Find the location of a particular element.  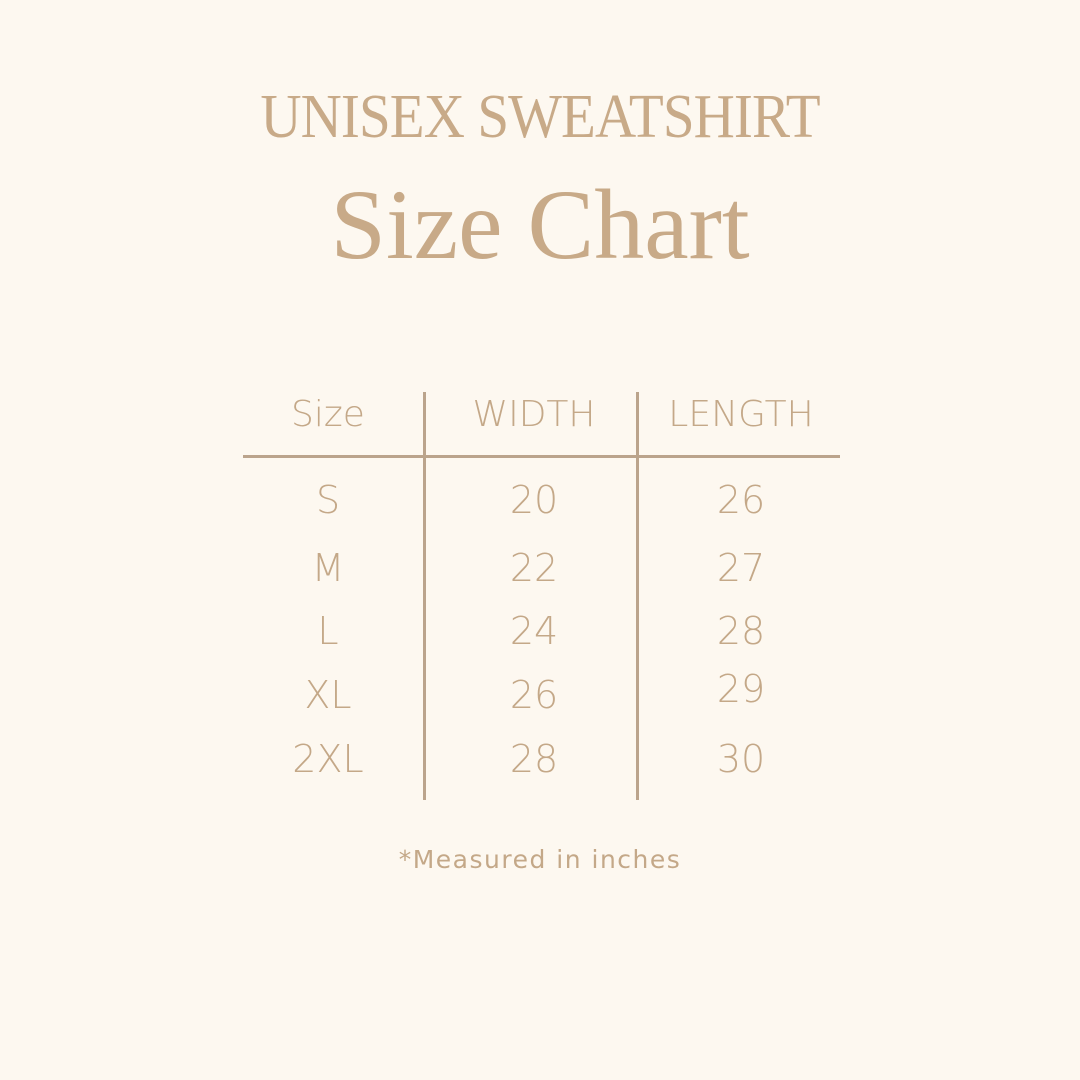

cell-width: 24 is located at coordinates (534, 631).